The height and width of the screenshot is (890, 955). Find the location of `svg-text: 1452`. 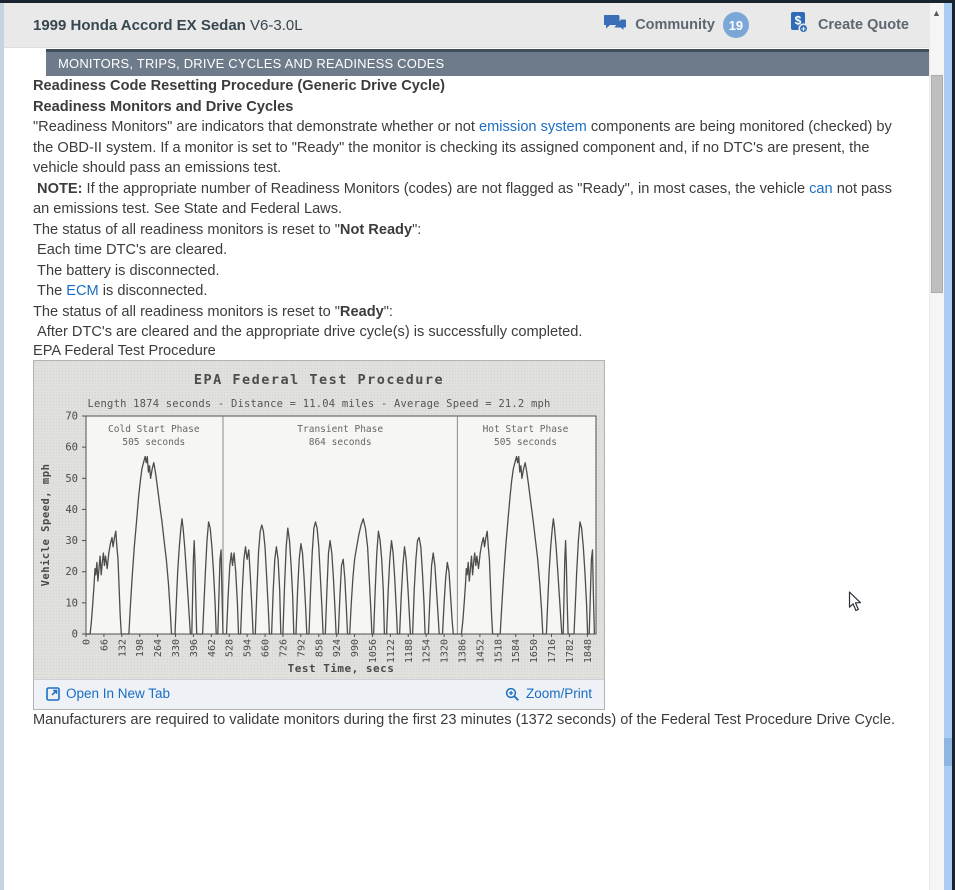

svg-text: 1452 is located at coordinates (480, 651).